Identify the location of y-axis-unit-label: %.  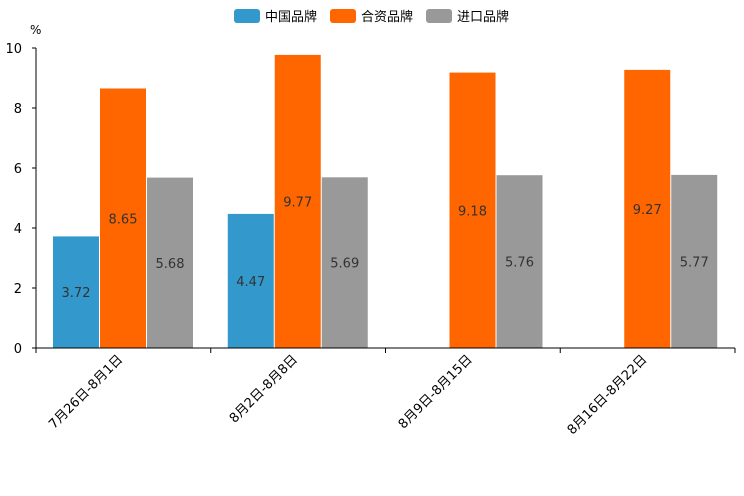
(35, 30).